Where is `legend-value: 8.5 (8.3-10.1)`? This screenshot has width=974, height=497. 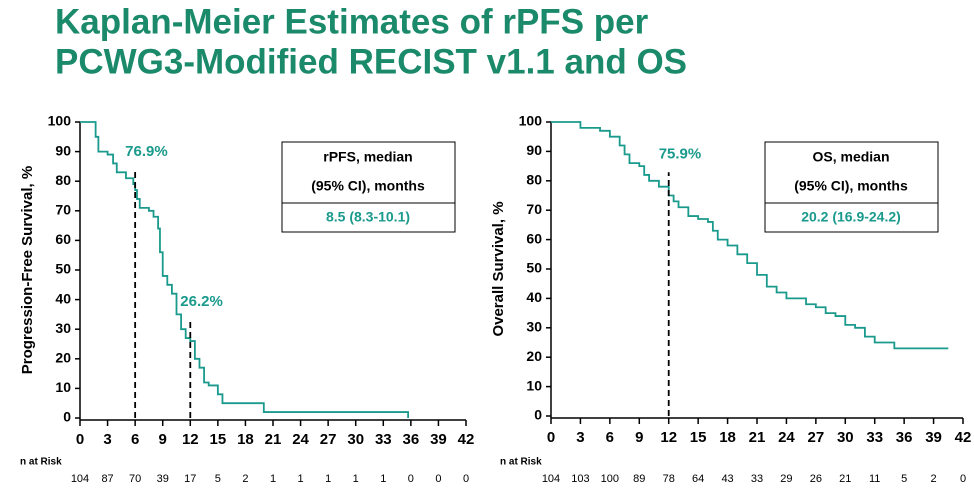 legend-value: 8.5 (8.3-10.1) is located at coordinates (368, 217).